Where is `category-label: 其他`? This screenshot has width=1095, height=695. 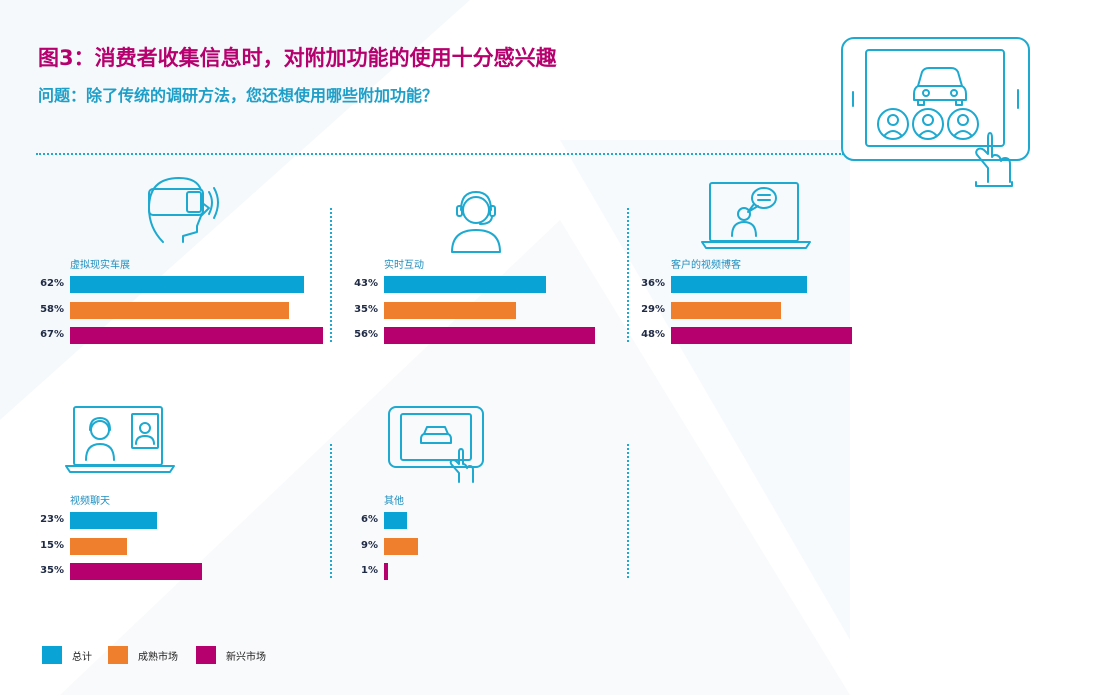 category-label: 其他 is located at coordinates (394, 501).